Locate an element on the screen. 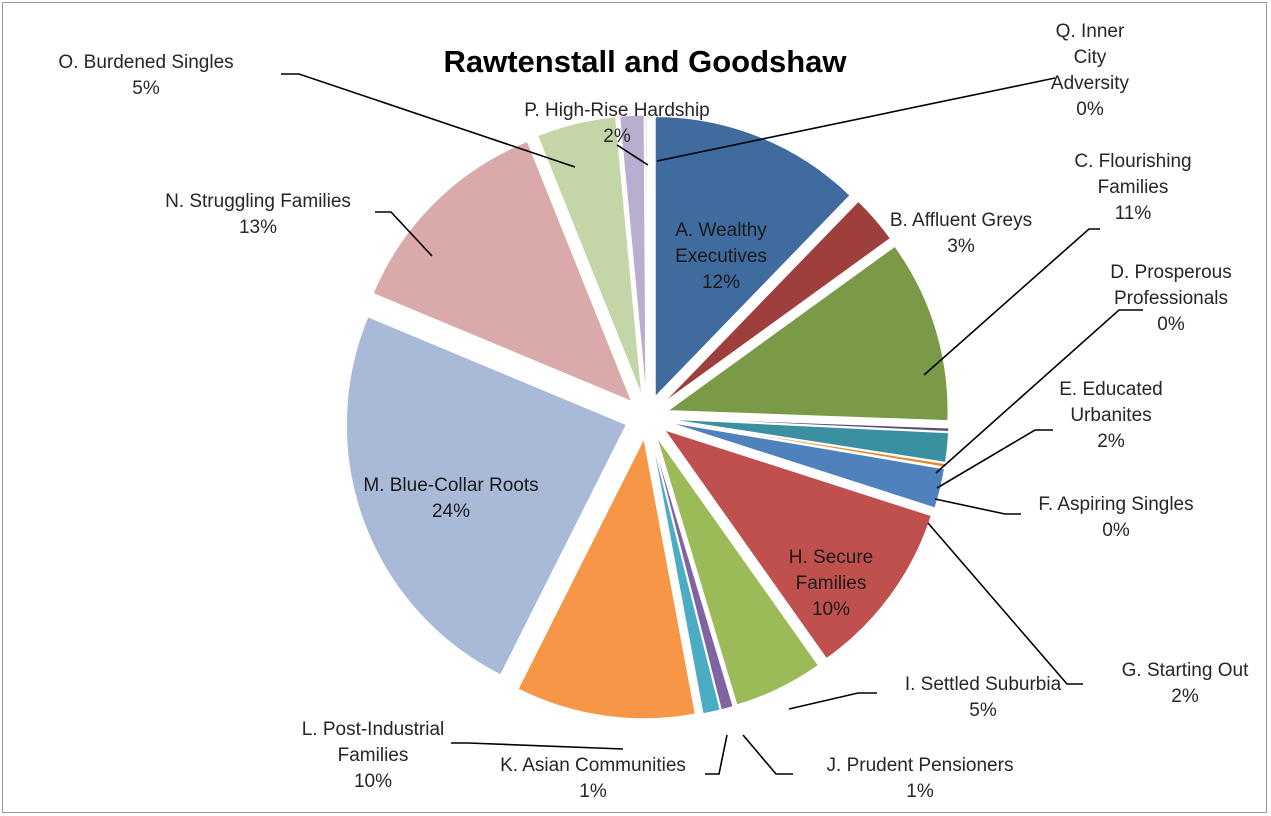 The width and height of the screenshot is (1271, 816). slice-label-q: Q. Inner City Adversity 0% is located at coordinates (1090, 70).